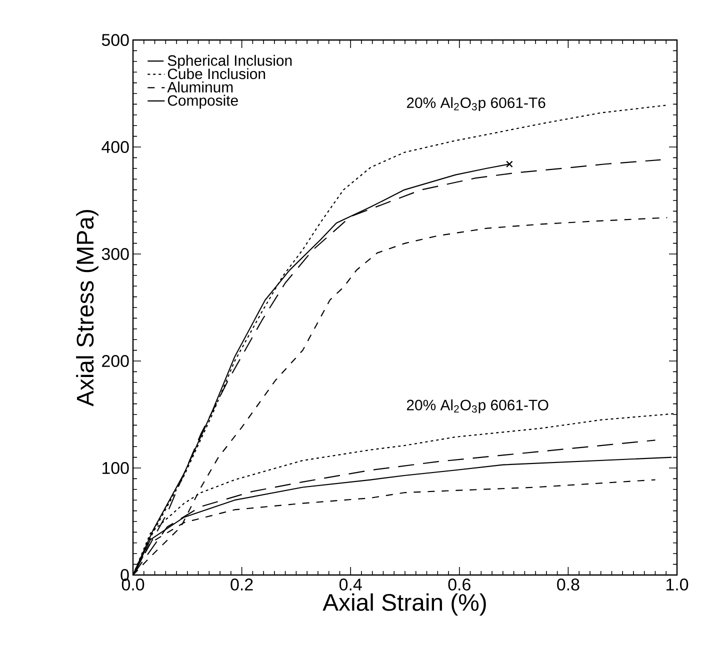 The height and width of the screenshot is (662, 702). What do you see at coordinates (568, 584) in the screenshot?
I see `x-tick-label: 0.8` at bounding box center [568, 584].